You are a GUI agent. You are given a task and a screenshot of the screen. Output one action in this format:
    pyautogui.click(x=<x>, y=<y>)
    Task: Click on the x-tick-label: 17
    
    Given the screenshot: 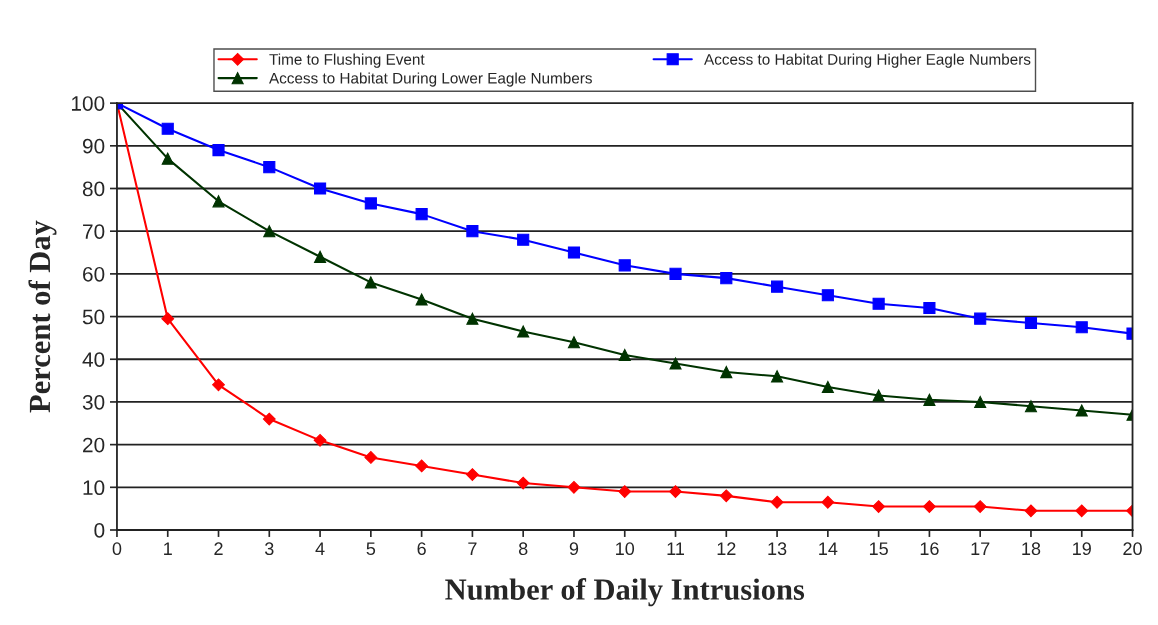 What is the action you would take?
    pyautogui.click(x=980, y=548)
    